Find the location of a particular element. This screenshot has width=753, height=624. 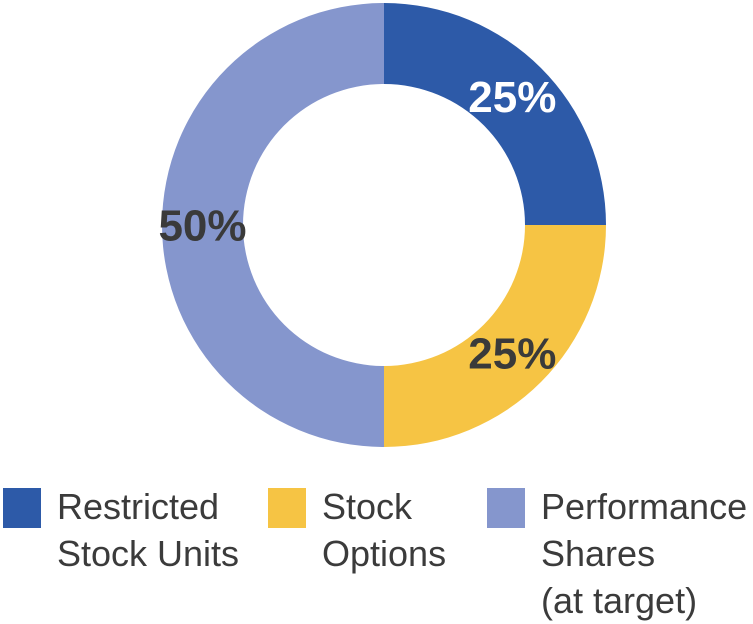

legend-item-restricted-stock-units: Restricted Stock Units is located at coordinates (121, 531).